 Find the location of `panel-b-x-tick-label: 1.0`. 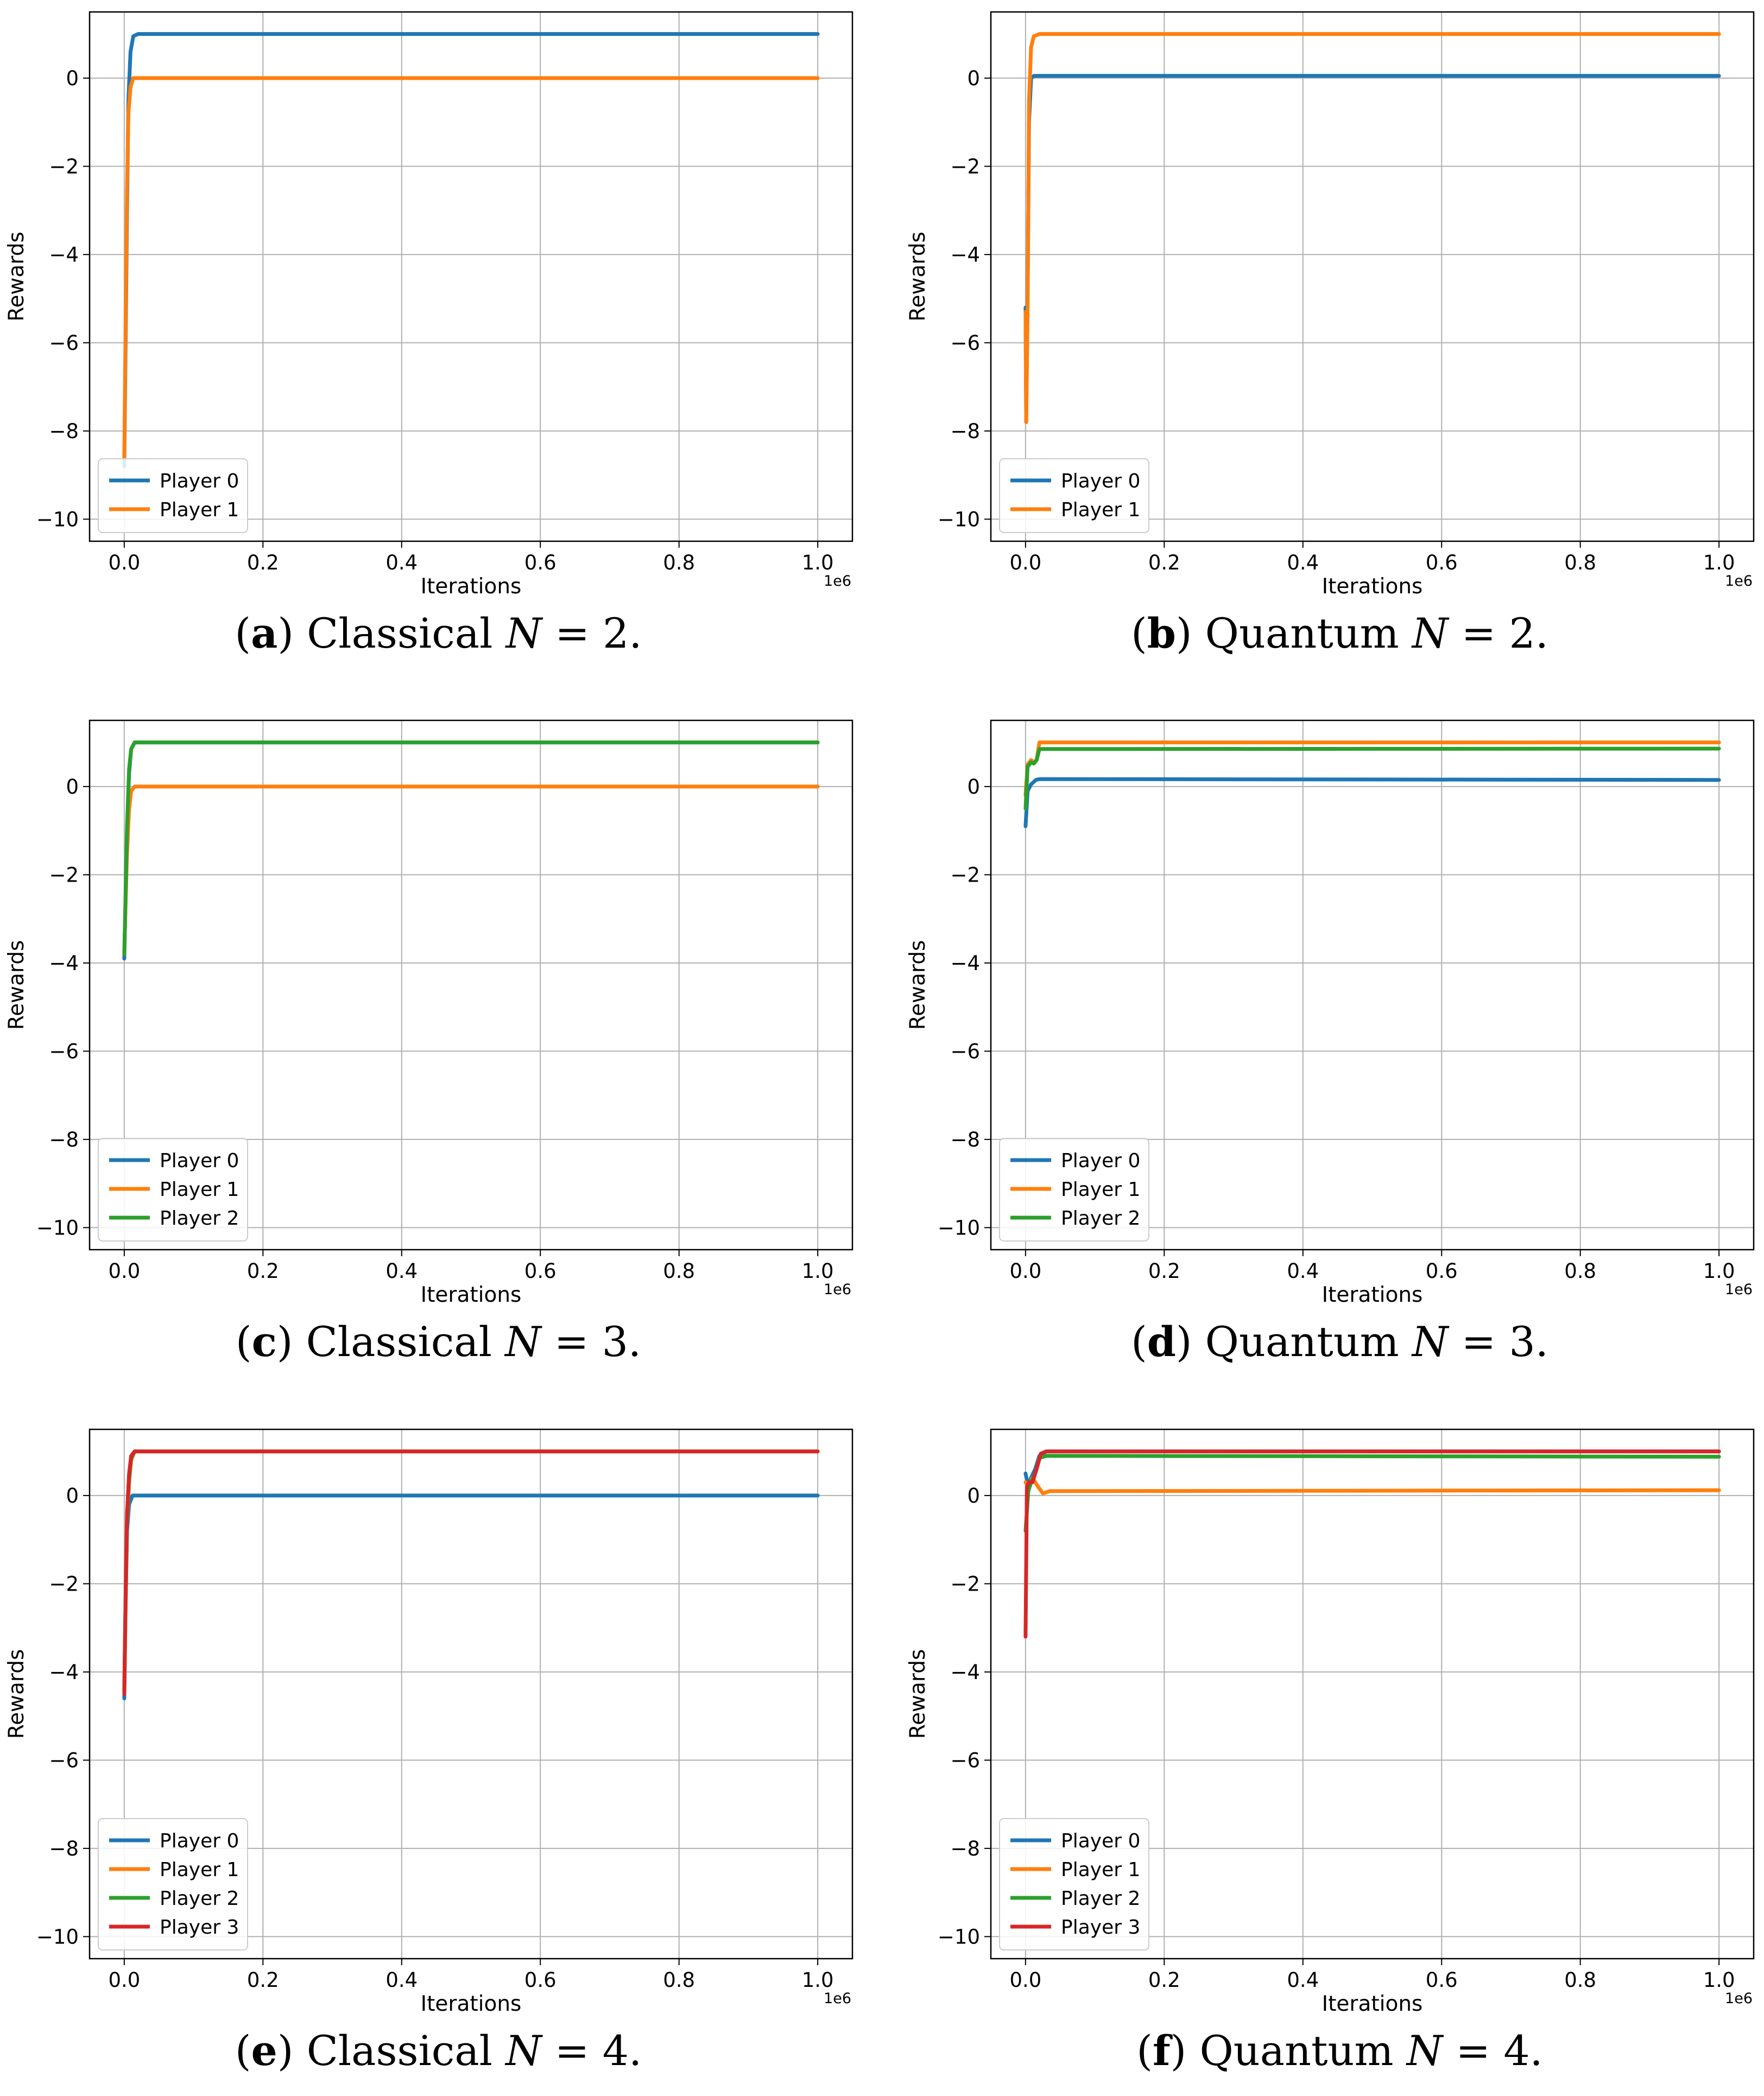

panel-b-x-tick-label: 1.0 is located at coordinates (1719, 562).